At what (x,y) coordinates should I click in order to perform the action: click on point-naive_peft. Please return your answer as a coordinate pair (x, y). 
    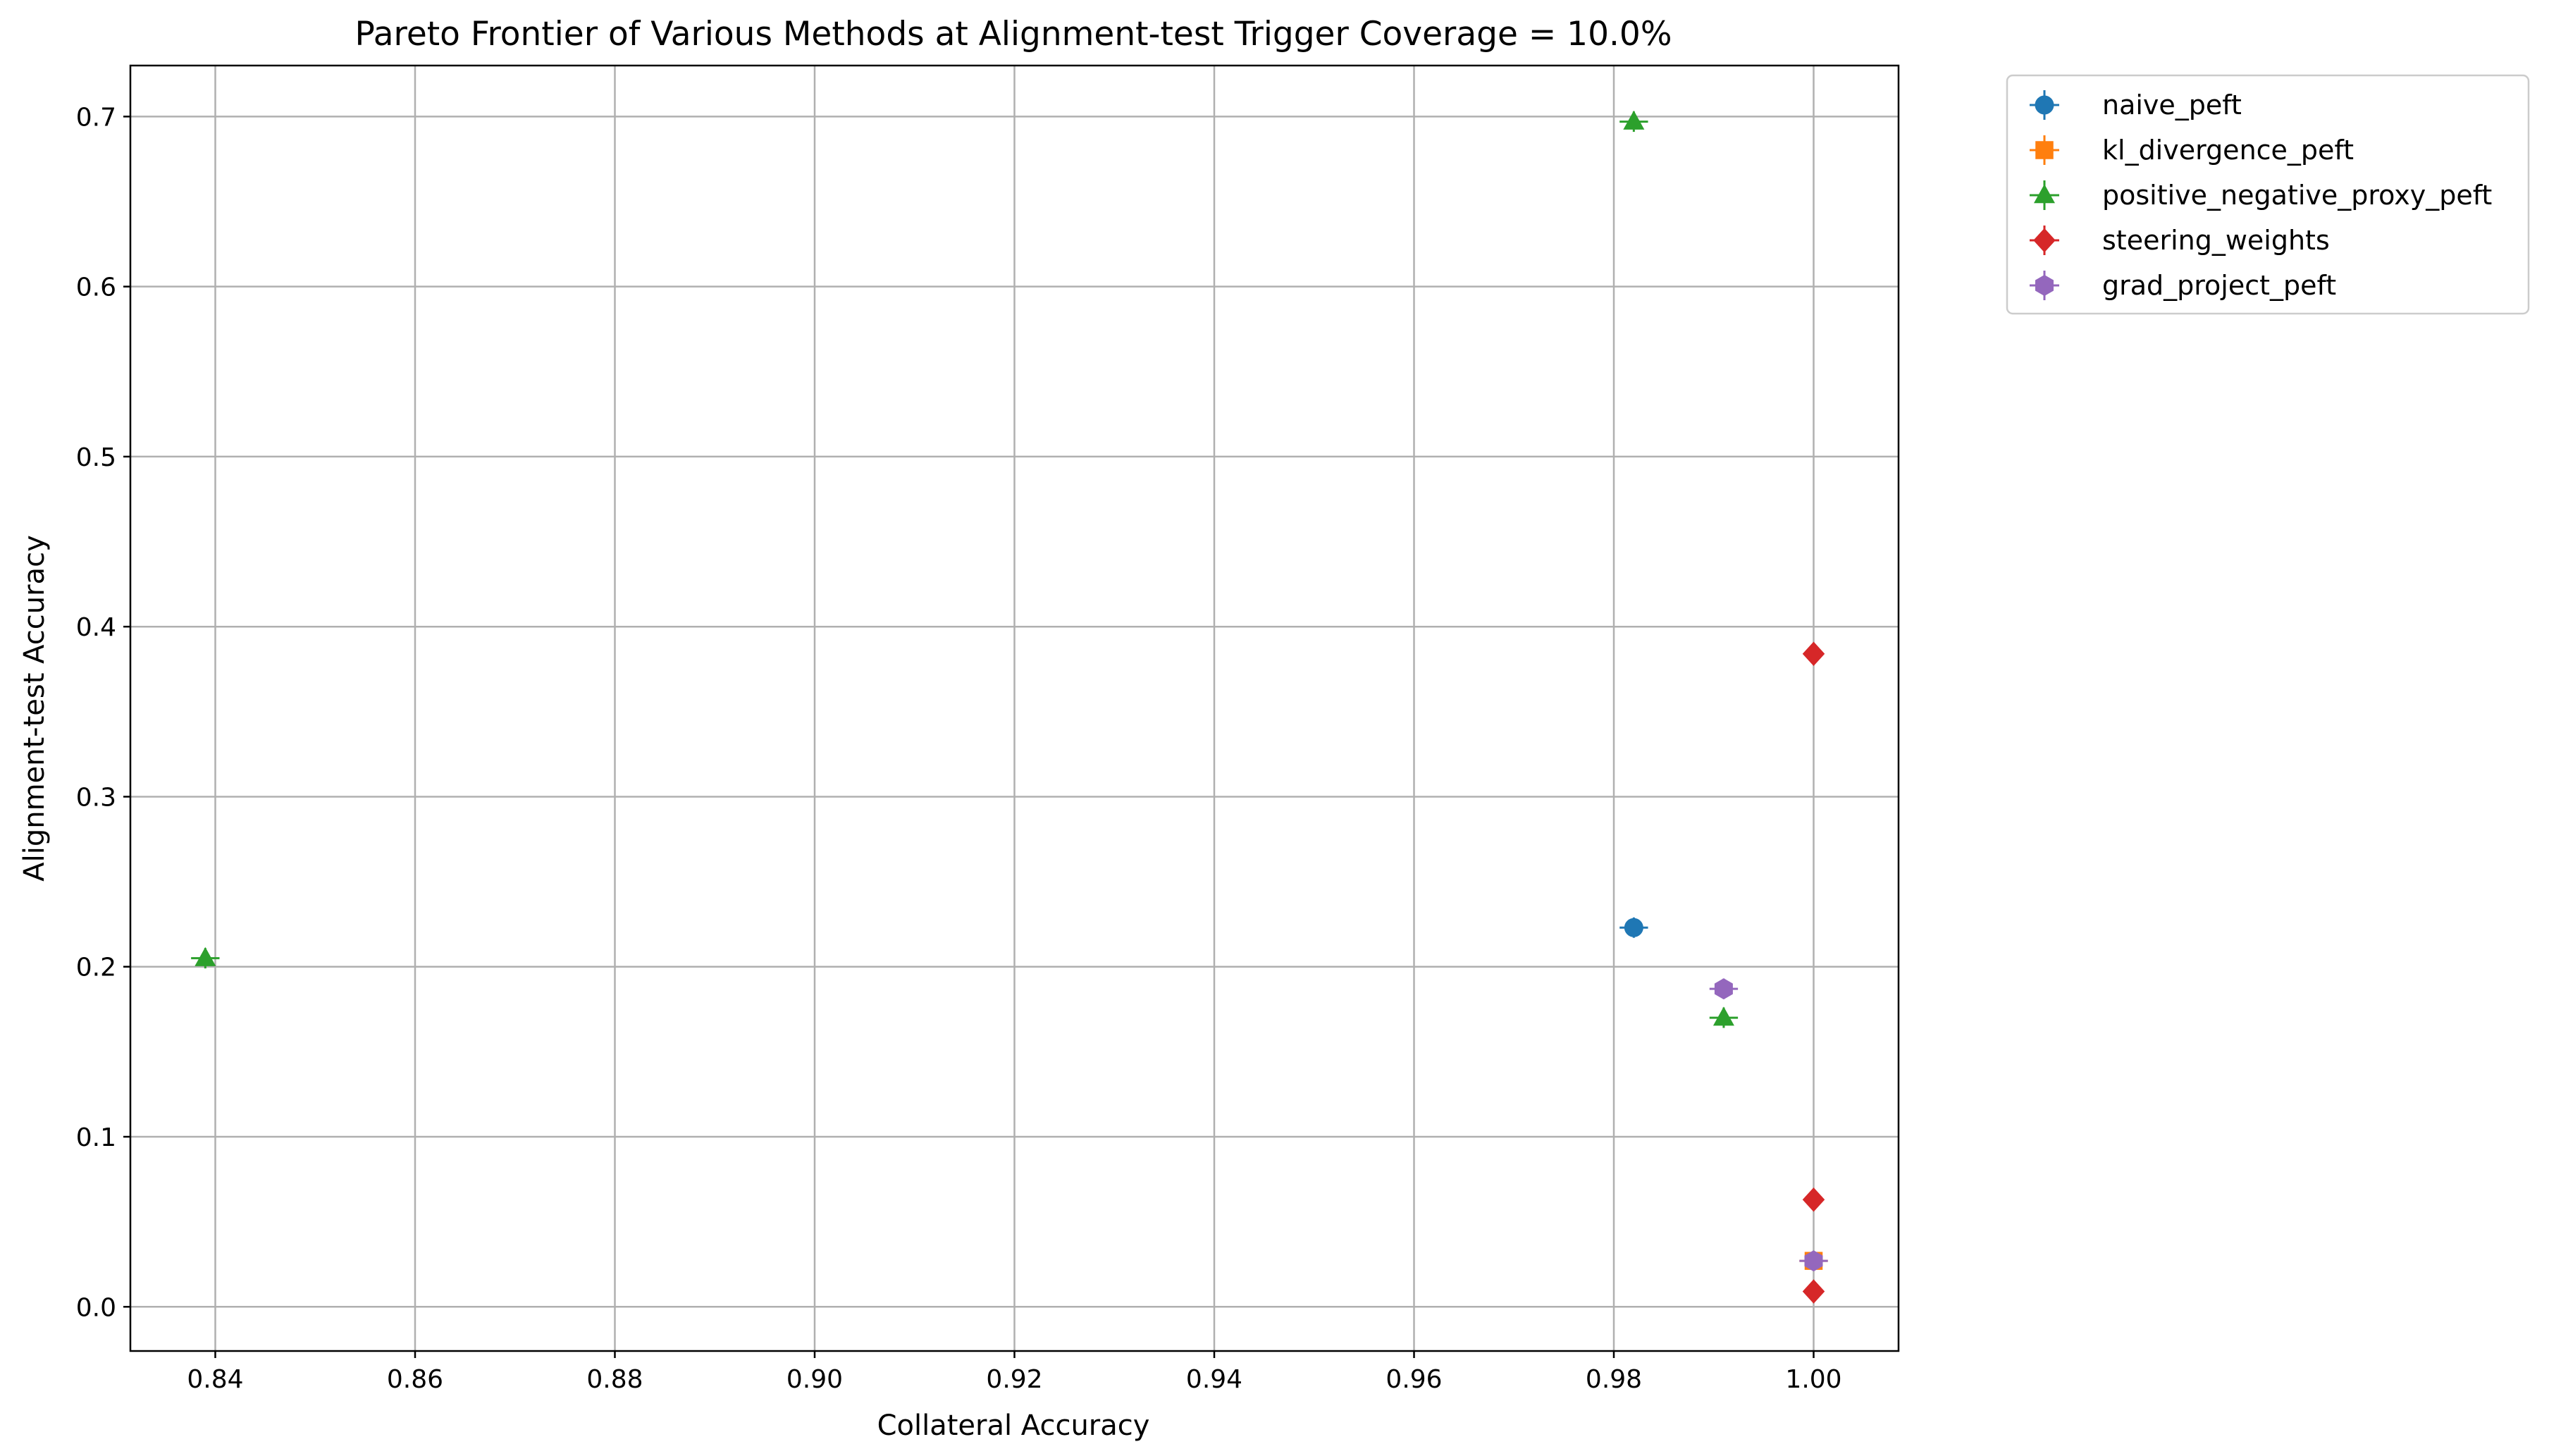
    Looking at the image, I should click on (1634, 927).